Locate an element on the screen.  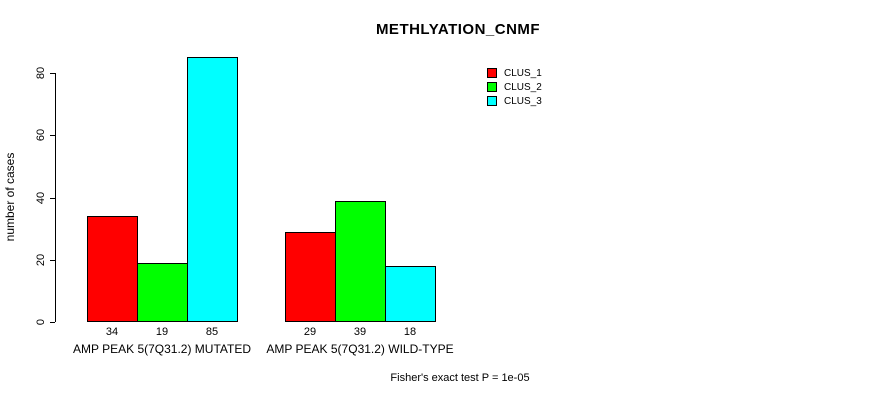
bar-value-label: 39 is located at coordinates (360, 332).